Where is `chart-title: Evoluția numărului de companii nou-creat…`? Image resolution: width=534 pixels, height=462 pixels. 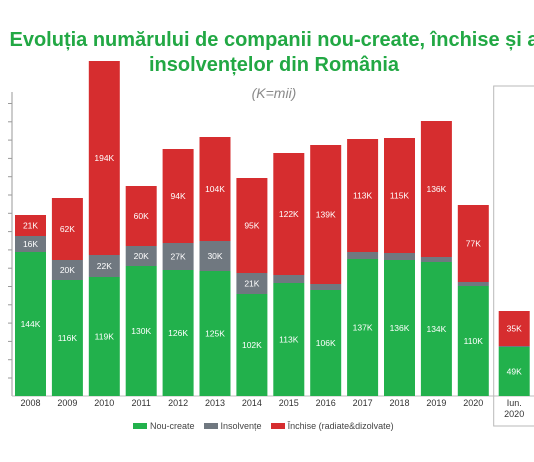 chart-title: Evoluția numărului de companii nou-creat… is located at coordinates (271, 40).